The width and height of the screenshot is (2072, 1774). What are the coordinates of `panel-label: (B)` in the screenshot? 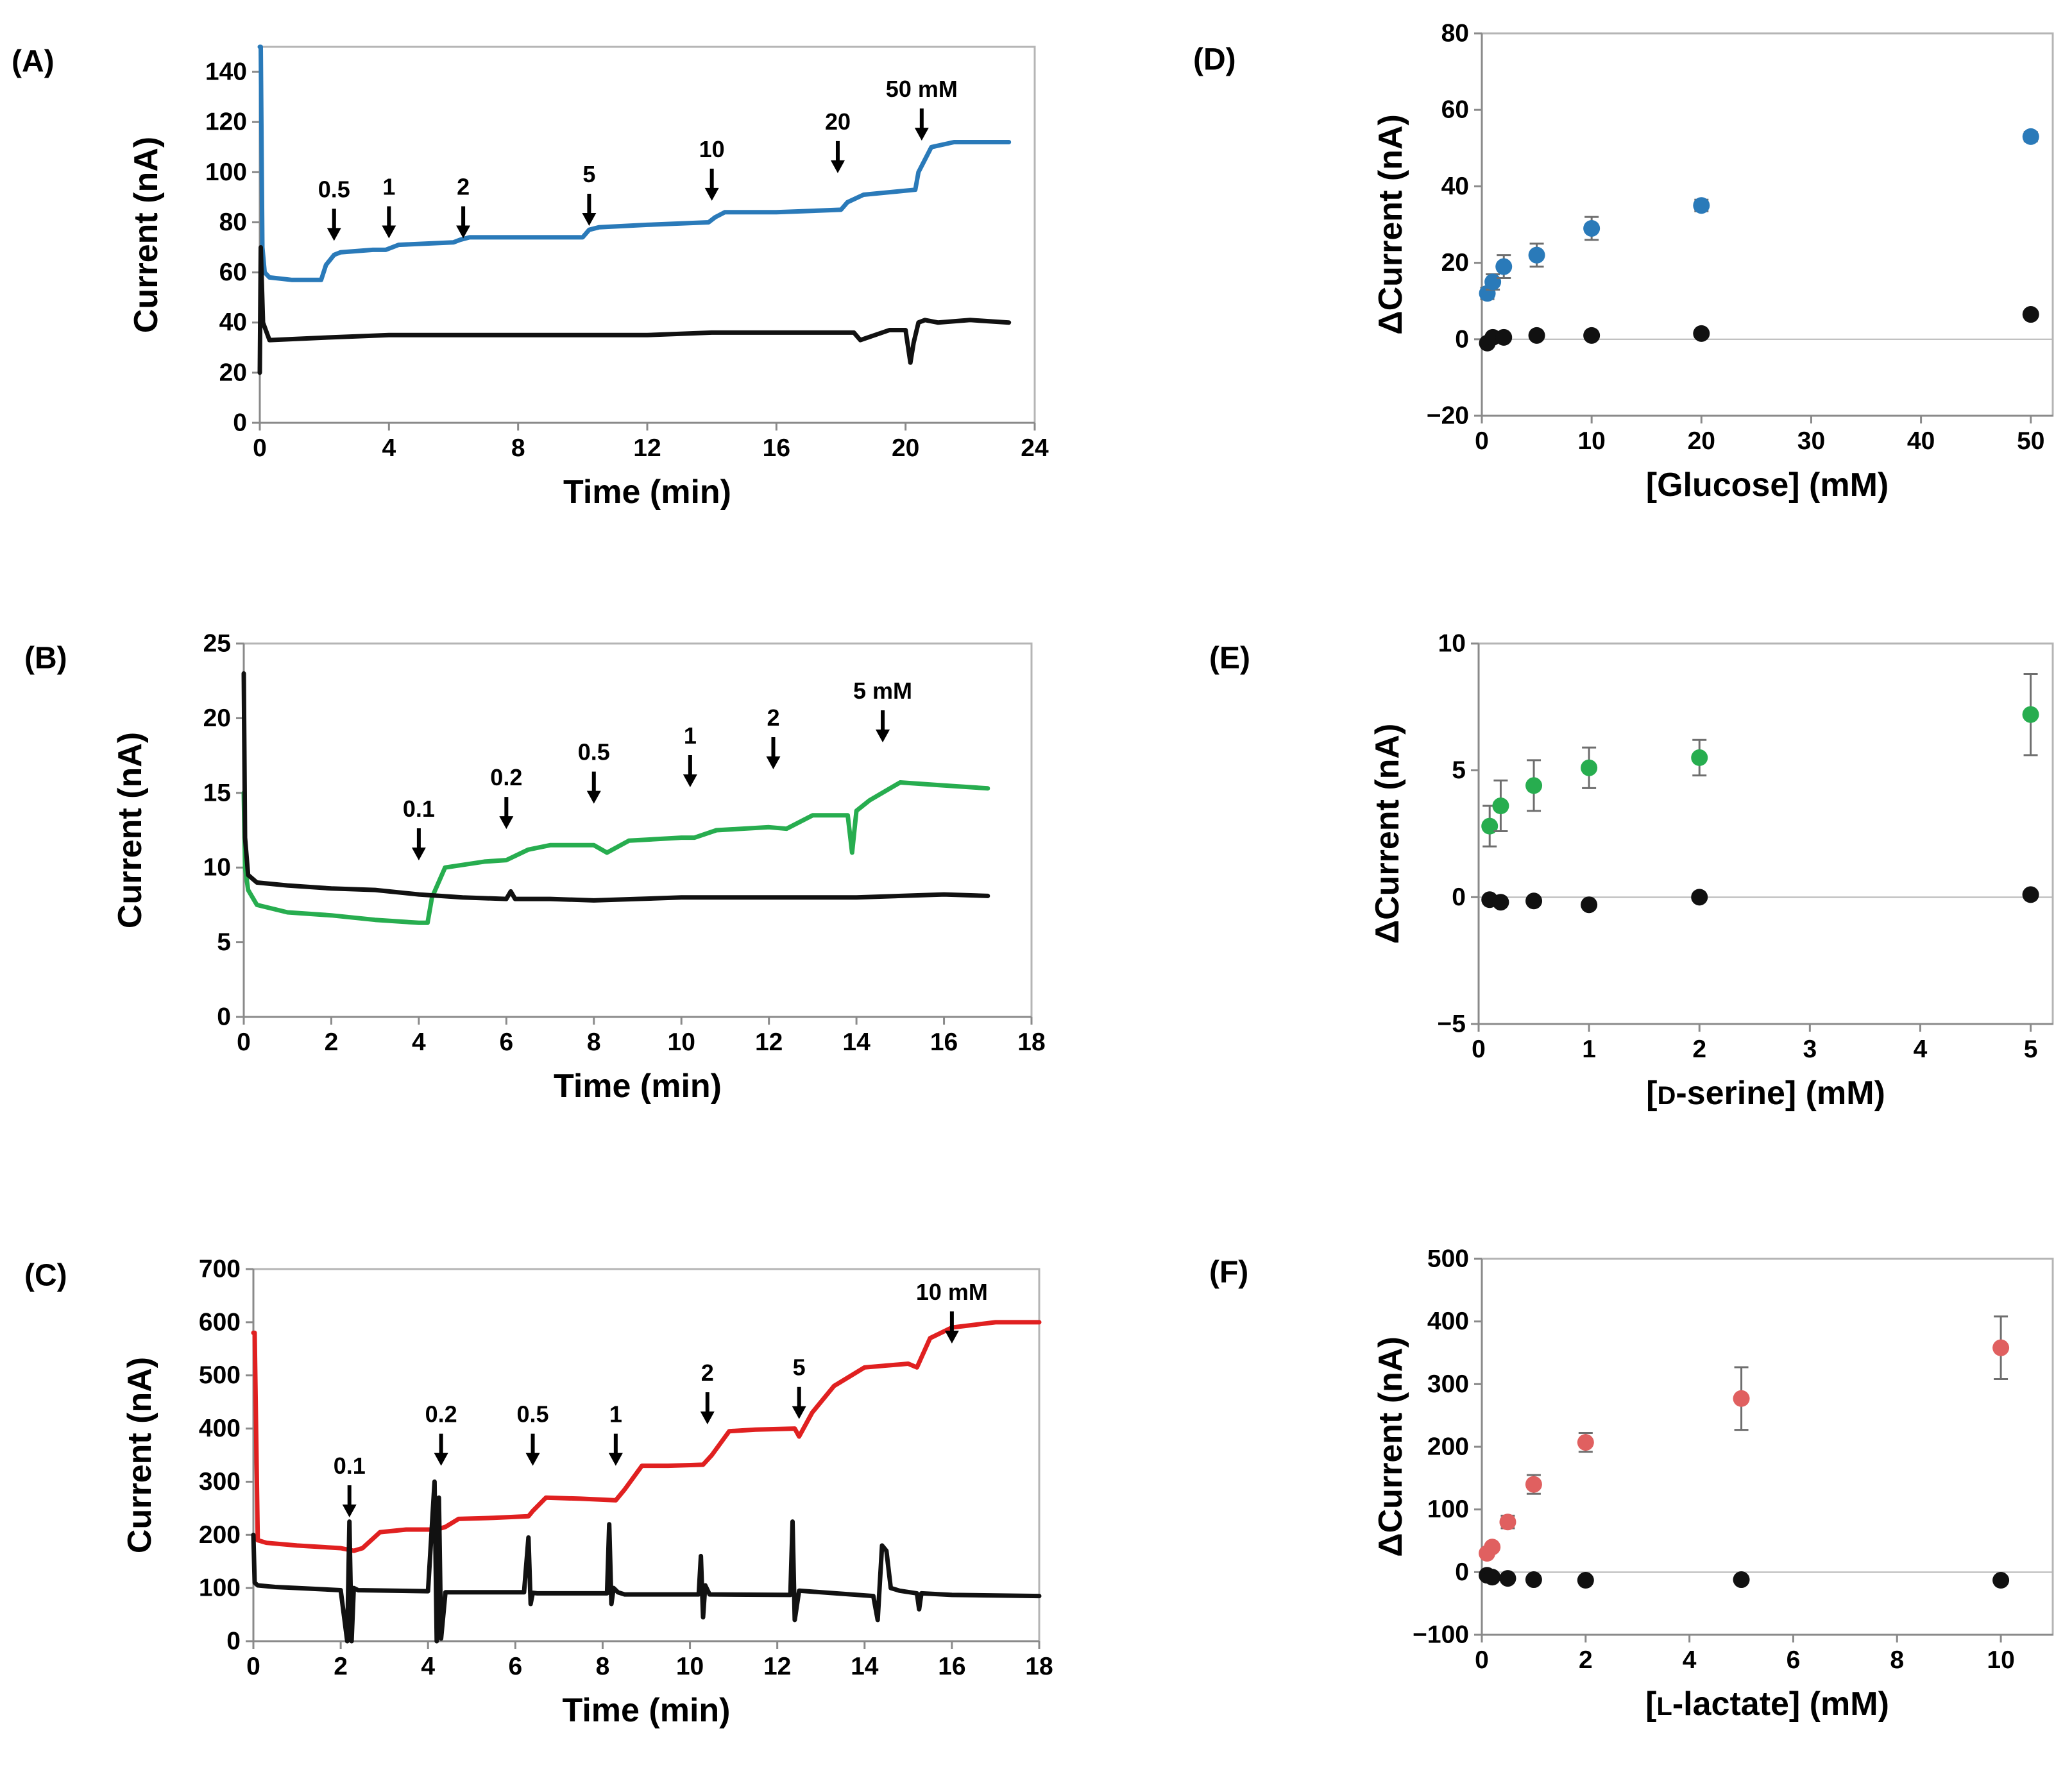 It's located at (46, 659).